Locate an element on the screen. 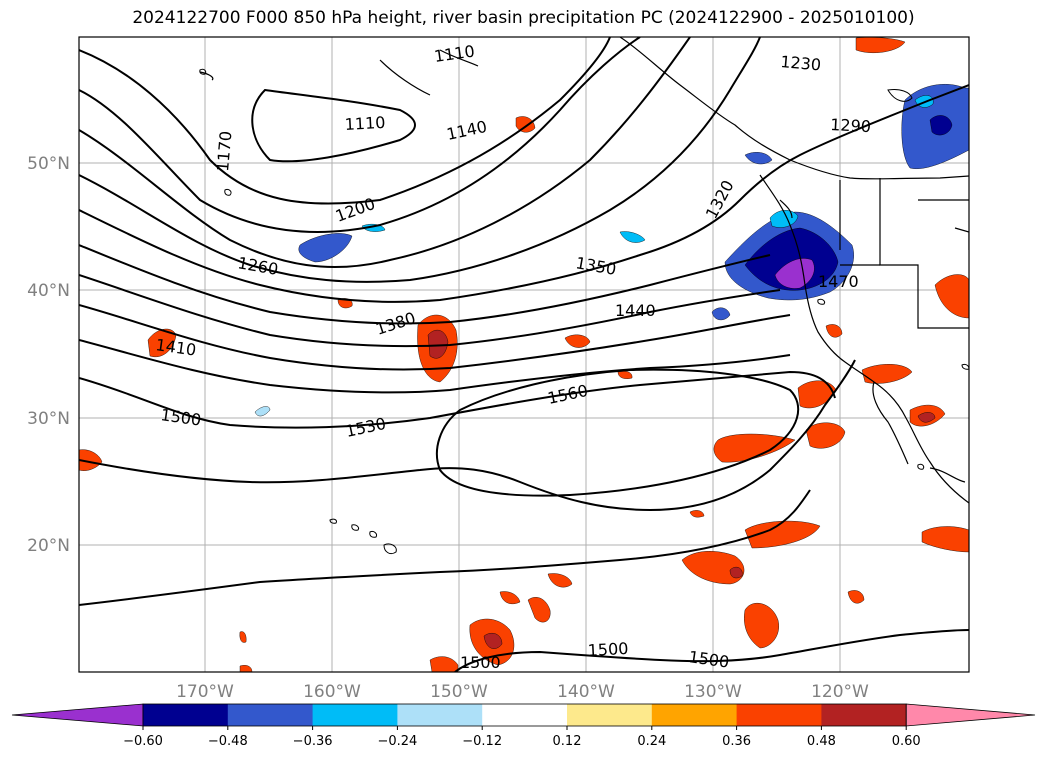 The image size is (1047, 765). colorbar-tick-label: 0.48 is located at coordinates (821, 741).